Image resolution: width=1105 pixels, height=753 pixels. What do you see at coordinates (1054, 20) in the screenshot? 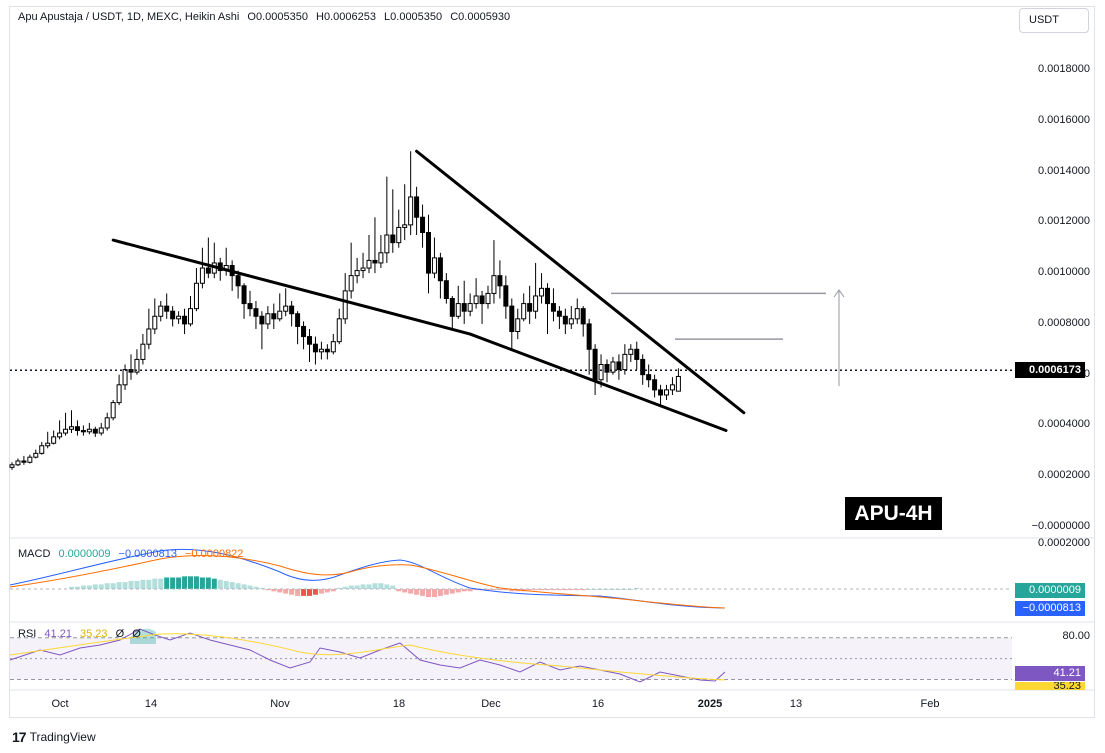
I see `currency-button: USDT` at bounding box center [1054, 20].